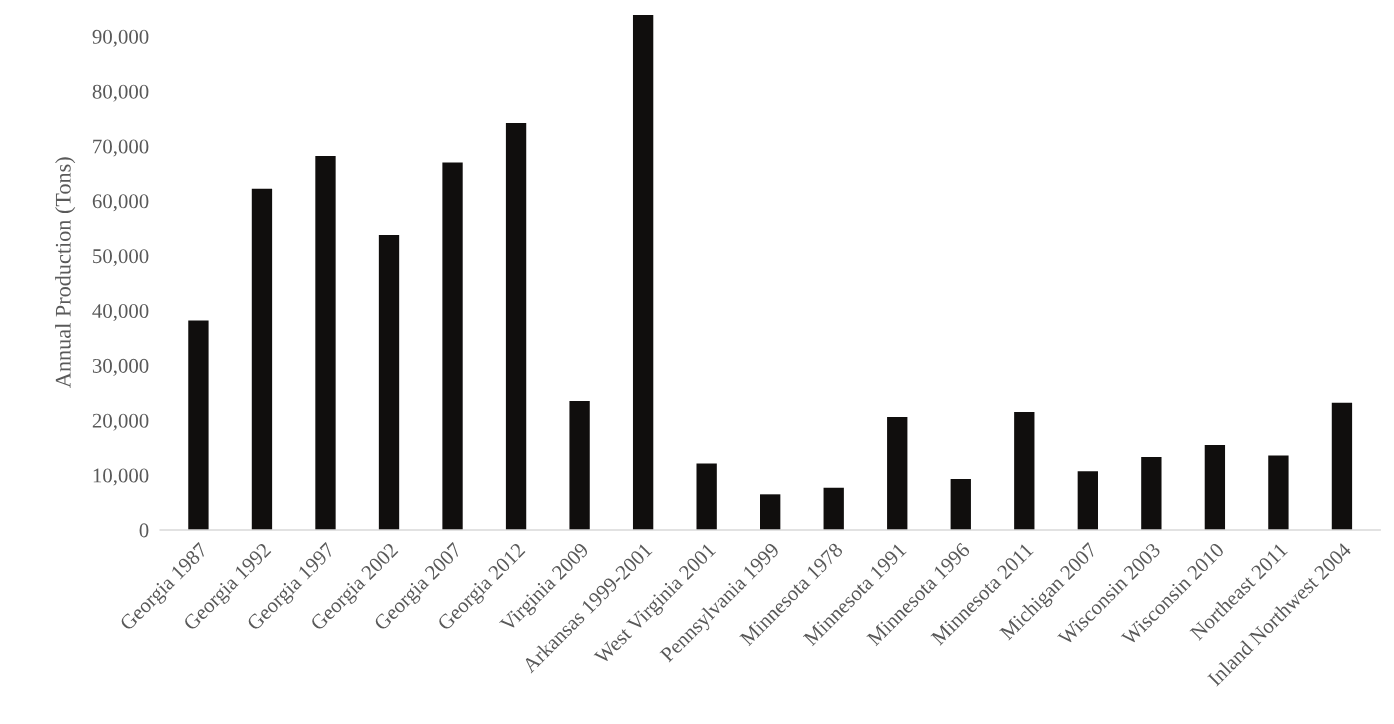 Image resolution: width=1394 pixels, height=724 pixels. What do you see at coordinates (120, 422) in the screenshot?
I see `y-tick-label: 20,000` at bounding box center [120, 422].